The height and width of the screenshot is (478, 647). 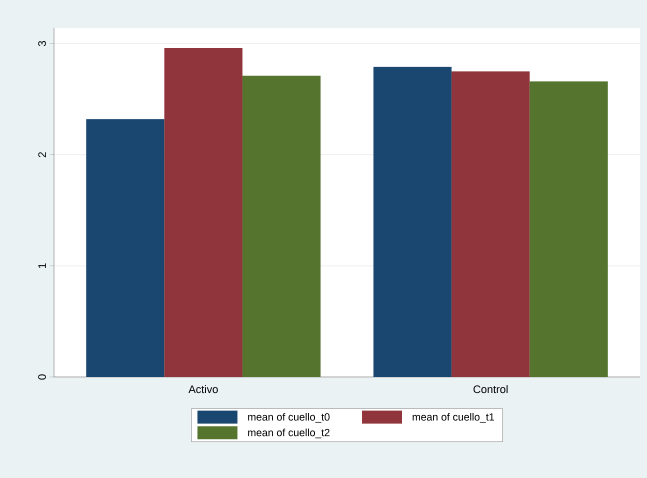 What do you see at coordinates (289, 433) in the screenshot?
I see `legend-label: mean of cuello_t2` at bounding box center [289, 433].